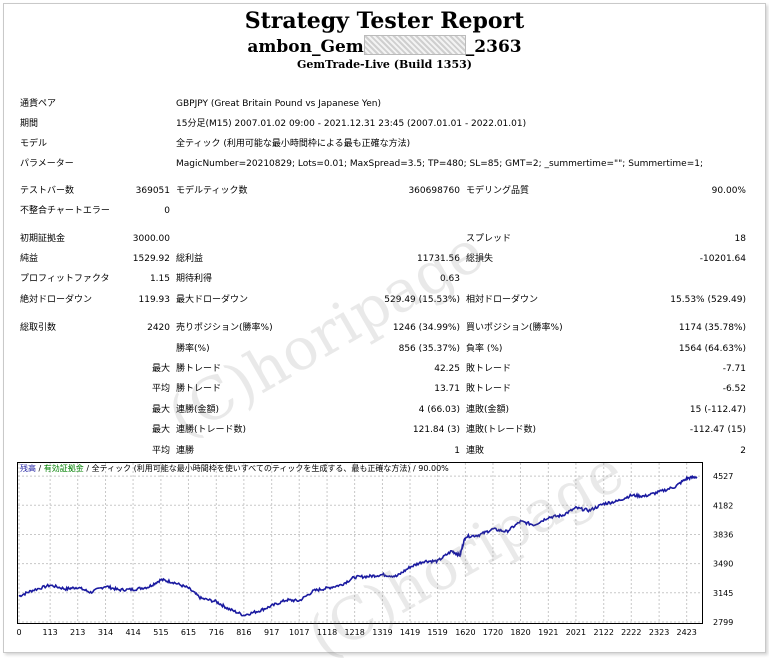 This screenshot has width=769, height=671. I want to click on maxdd-label: 最大ドローダウン, so click(212, 300).